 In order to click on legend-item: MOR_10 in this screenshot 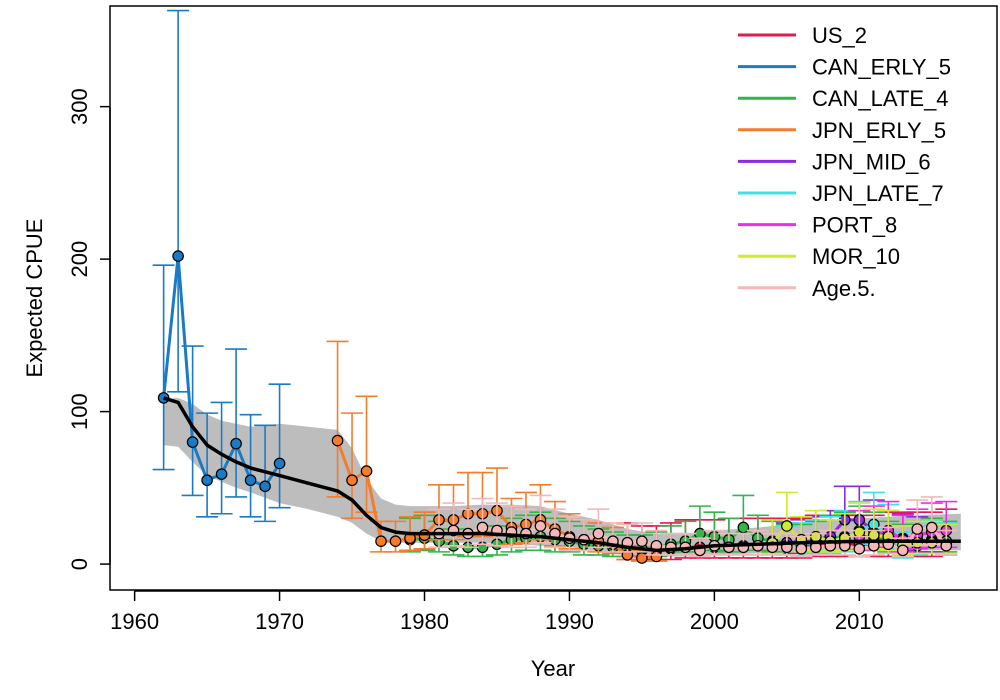, I will do `click(819, 256)`.